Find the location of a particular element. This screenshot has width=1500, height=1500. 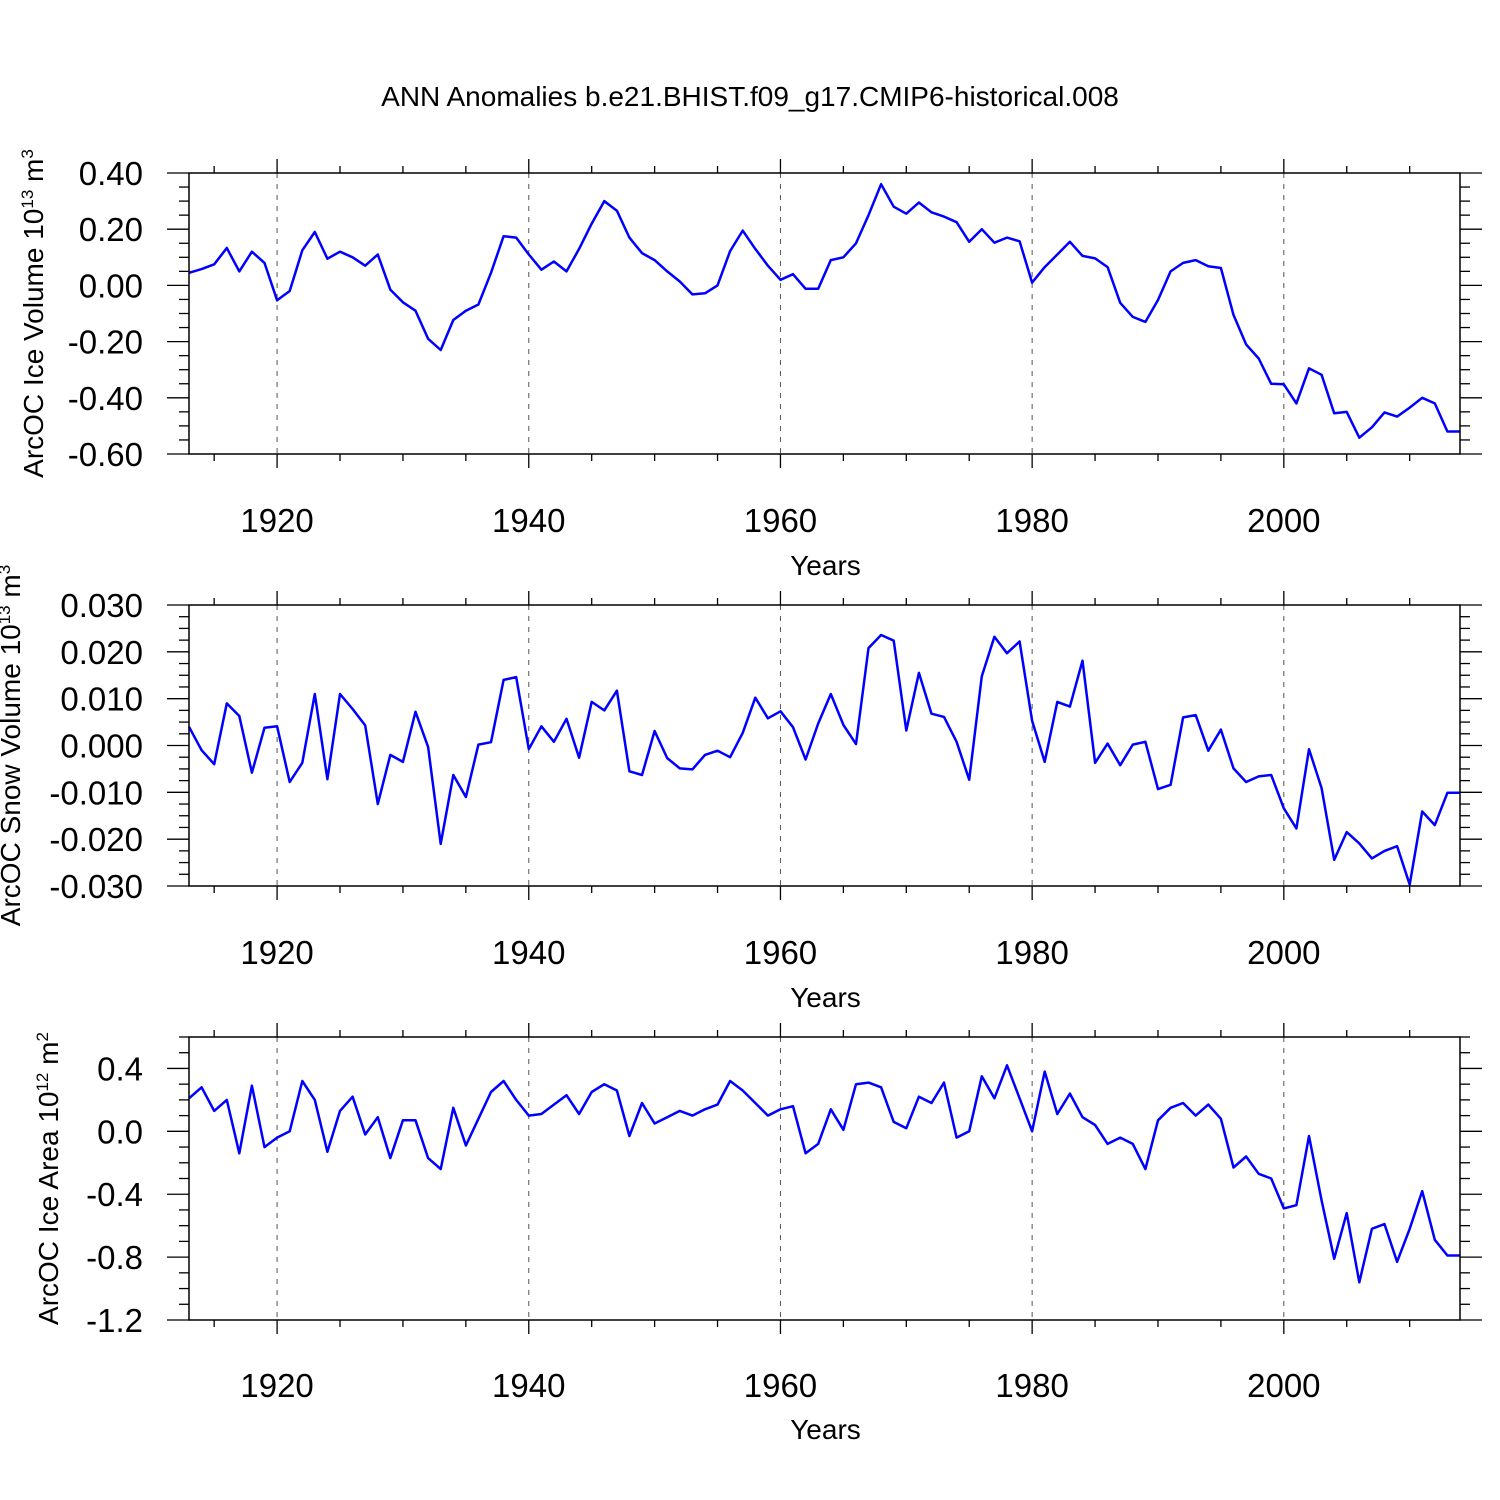

ice-area-y-axis-label: ArcOC Ice Area 1012 m2 is located at coordinates (48, 1178).